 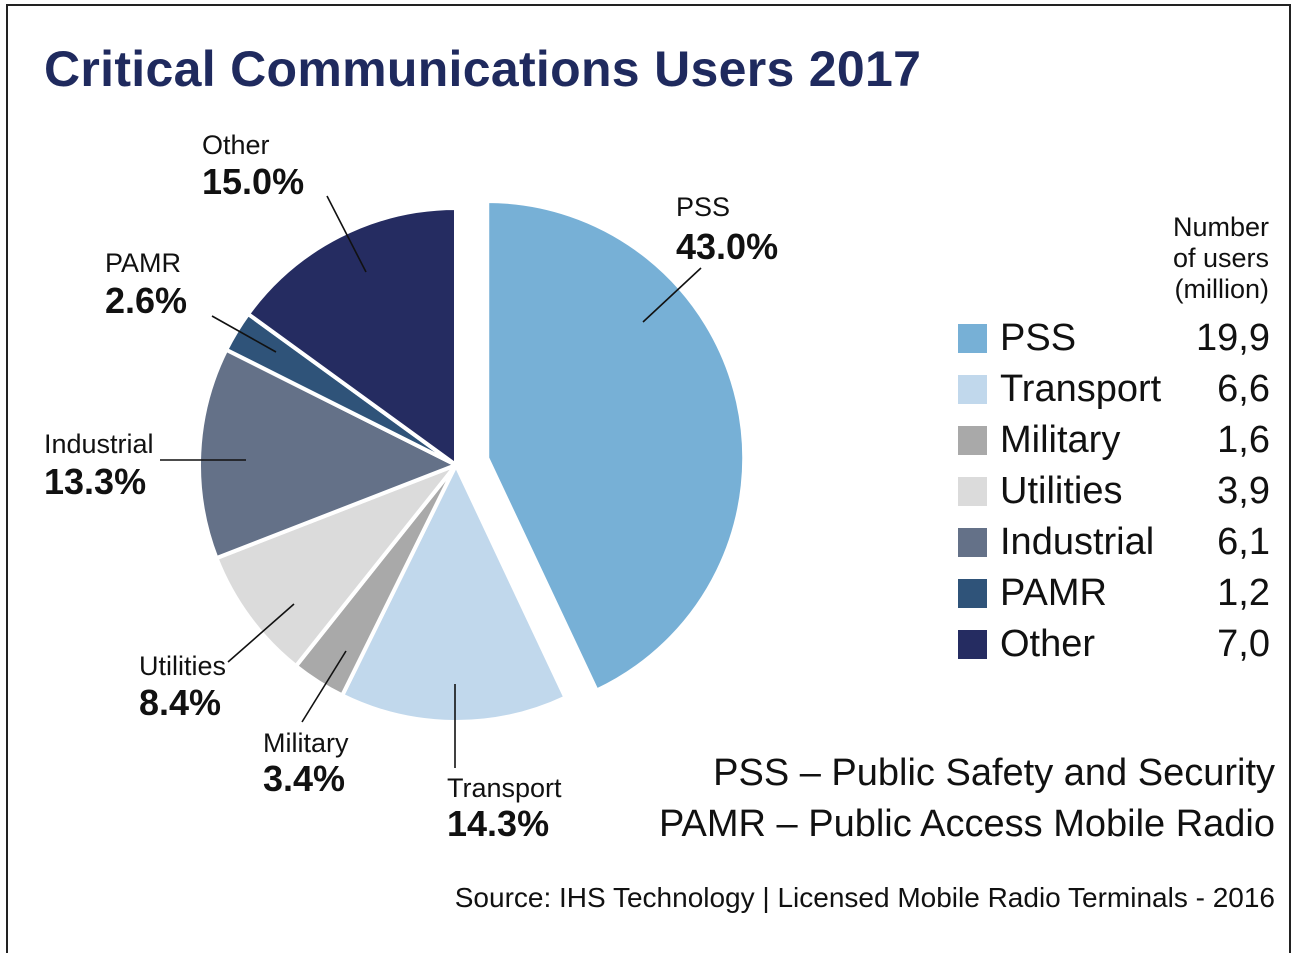 What do you see at coordinates (1243, 593) in the screenshot?
I see `legend-value: 1,2` at bounding box center [1243, 593].